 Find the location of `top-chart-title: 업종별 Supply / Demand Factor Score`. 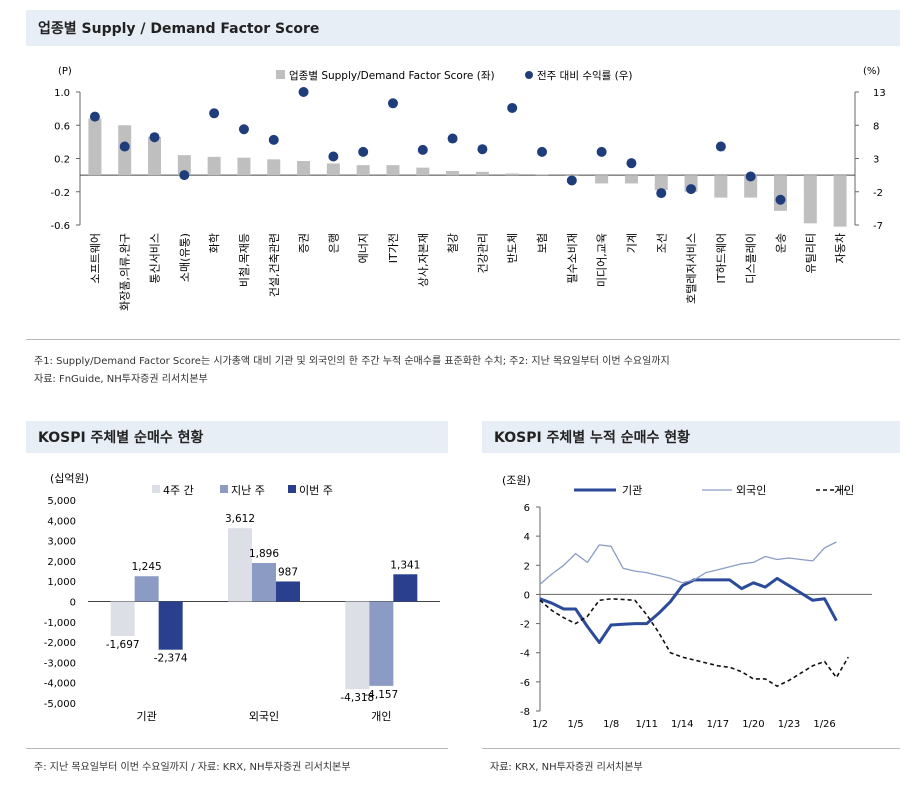

top-chart-title: 업종별 Supply / Demand Factor Score is located at coordinates (463, 28).